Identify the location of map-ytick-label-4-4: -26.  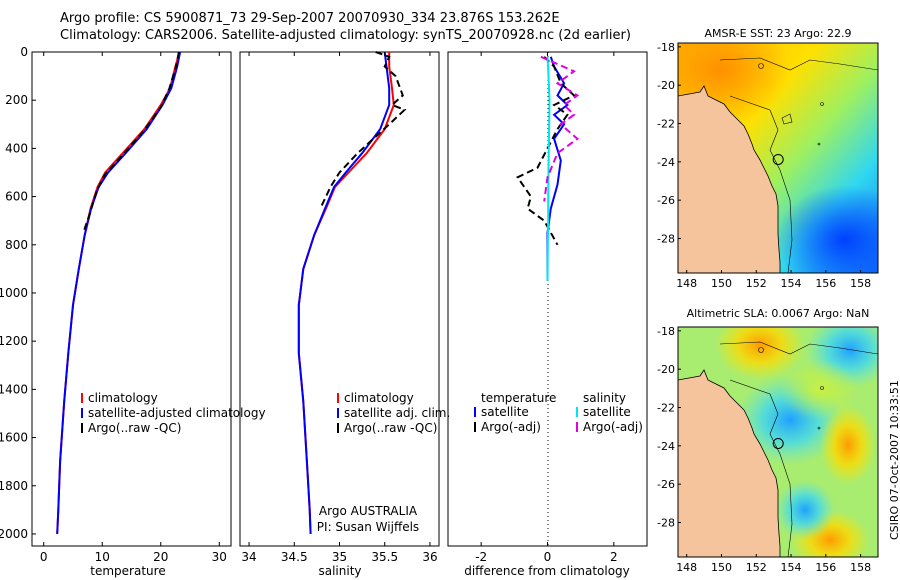
(666, 484).